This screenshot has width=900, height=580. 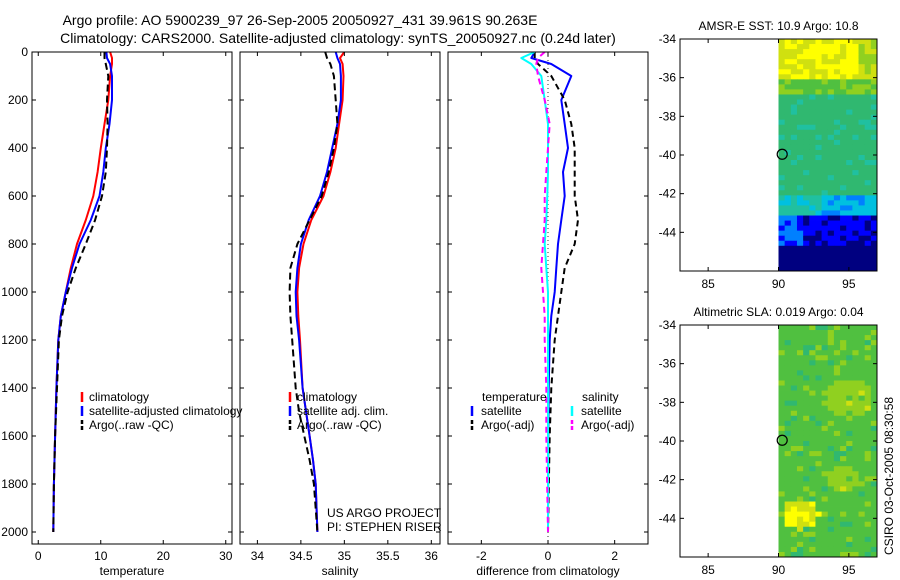 What do you see at coordinates (14, 388) in the screenshot?
I see `temperature-ytick-label-7: 1400` at bounding box center [14, 388].